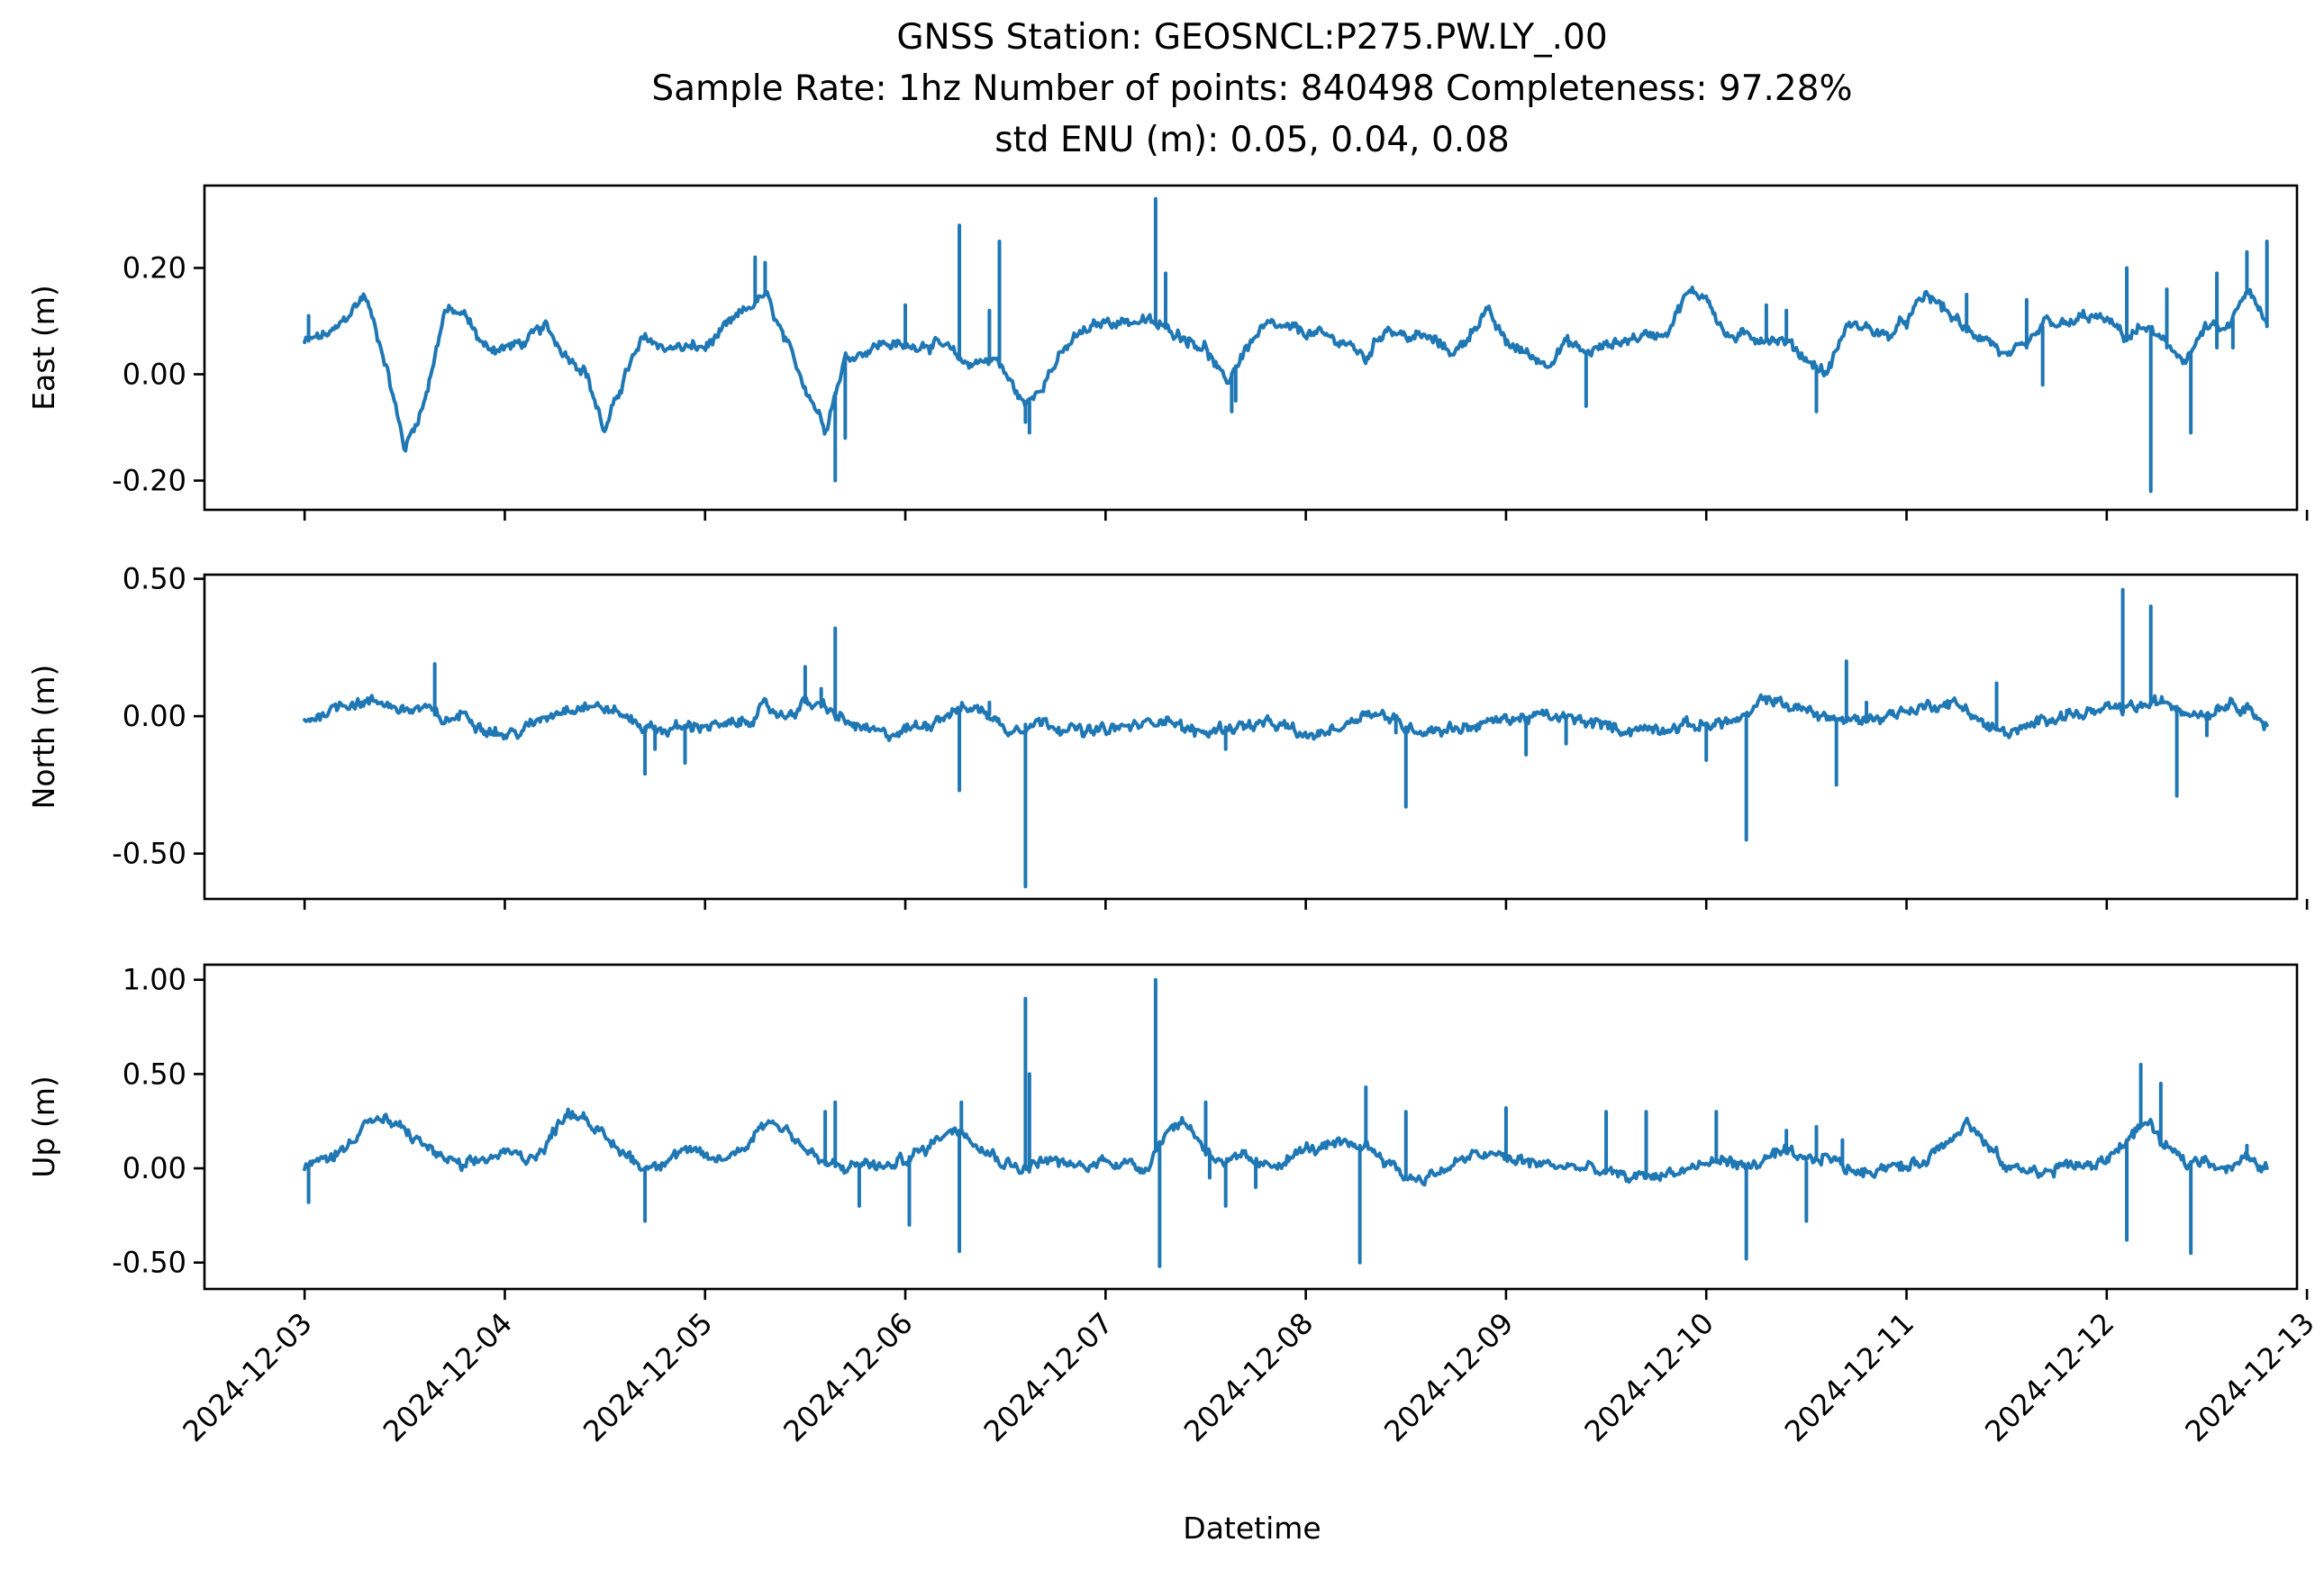 The width and height of the screenshot is (2324, 1579). What do you see at coordinates (43, 348) in the screenshot?
I see `y-axis-label-east: East (m)` at bounding box center [43, 348].